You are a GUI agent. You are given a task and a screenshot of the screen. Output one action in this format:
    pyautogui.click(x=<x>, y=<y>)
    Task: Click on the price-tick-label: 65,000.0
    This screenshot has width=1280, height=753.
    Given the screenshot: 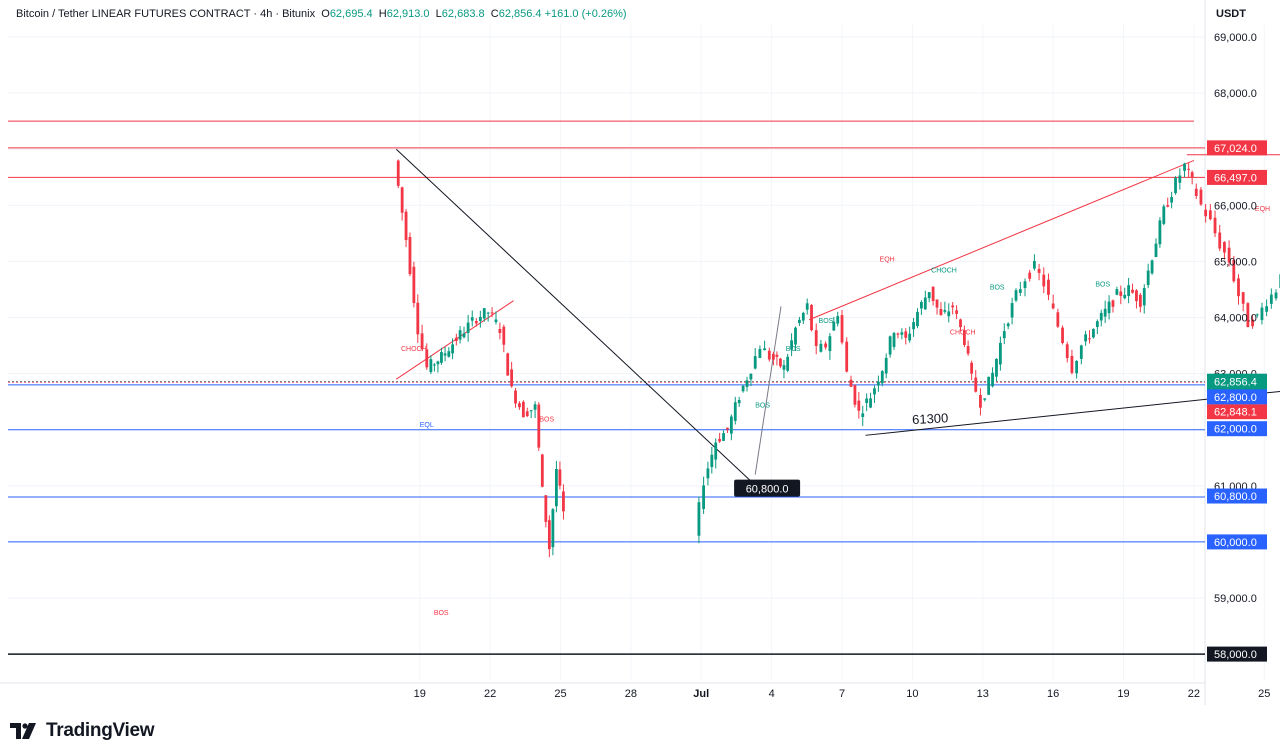 What is the action you would take?
    pyautogui.click(x=1235, y=262)
    